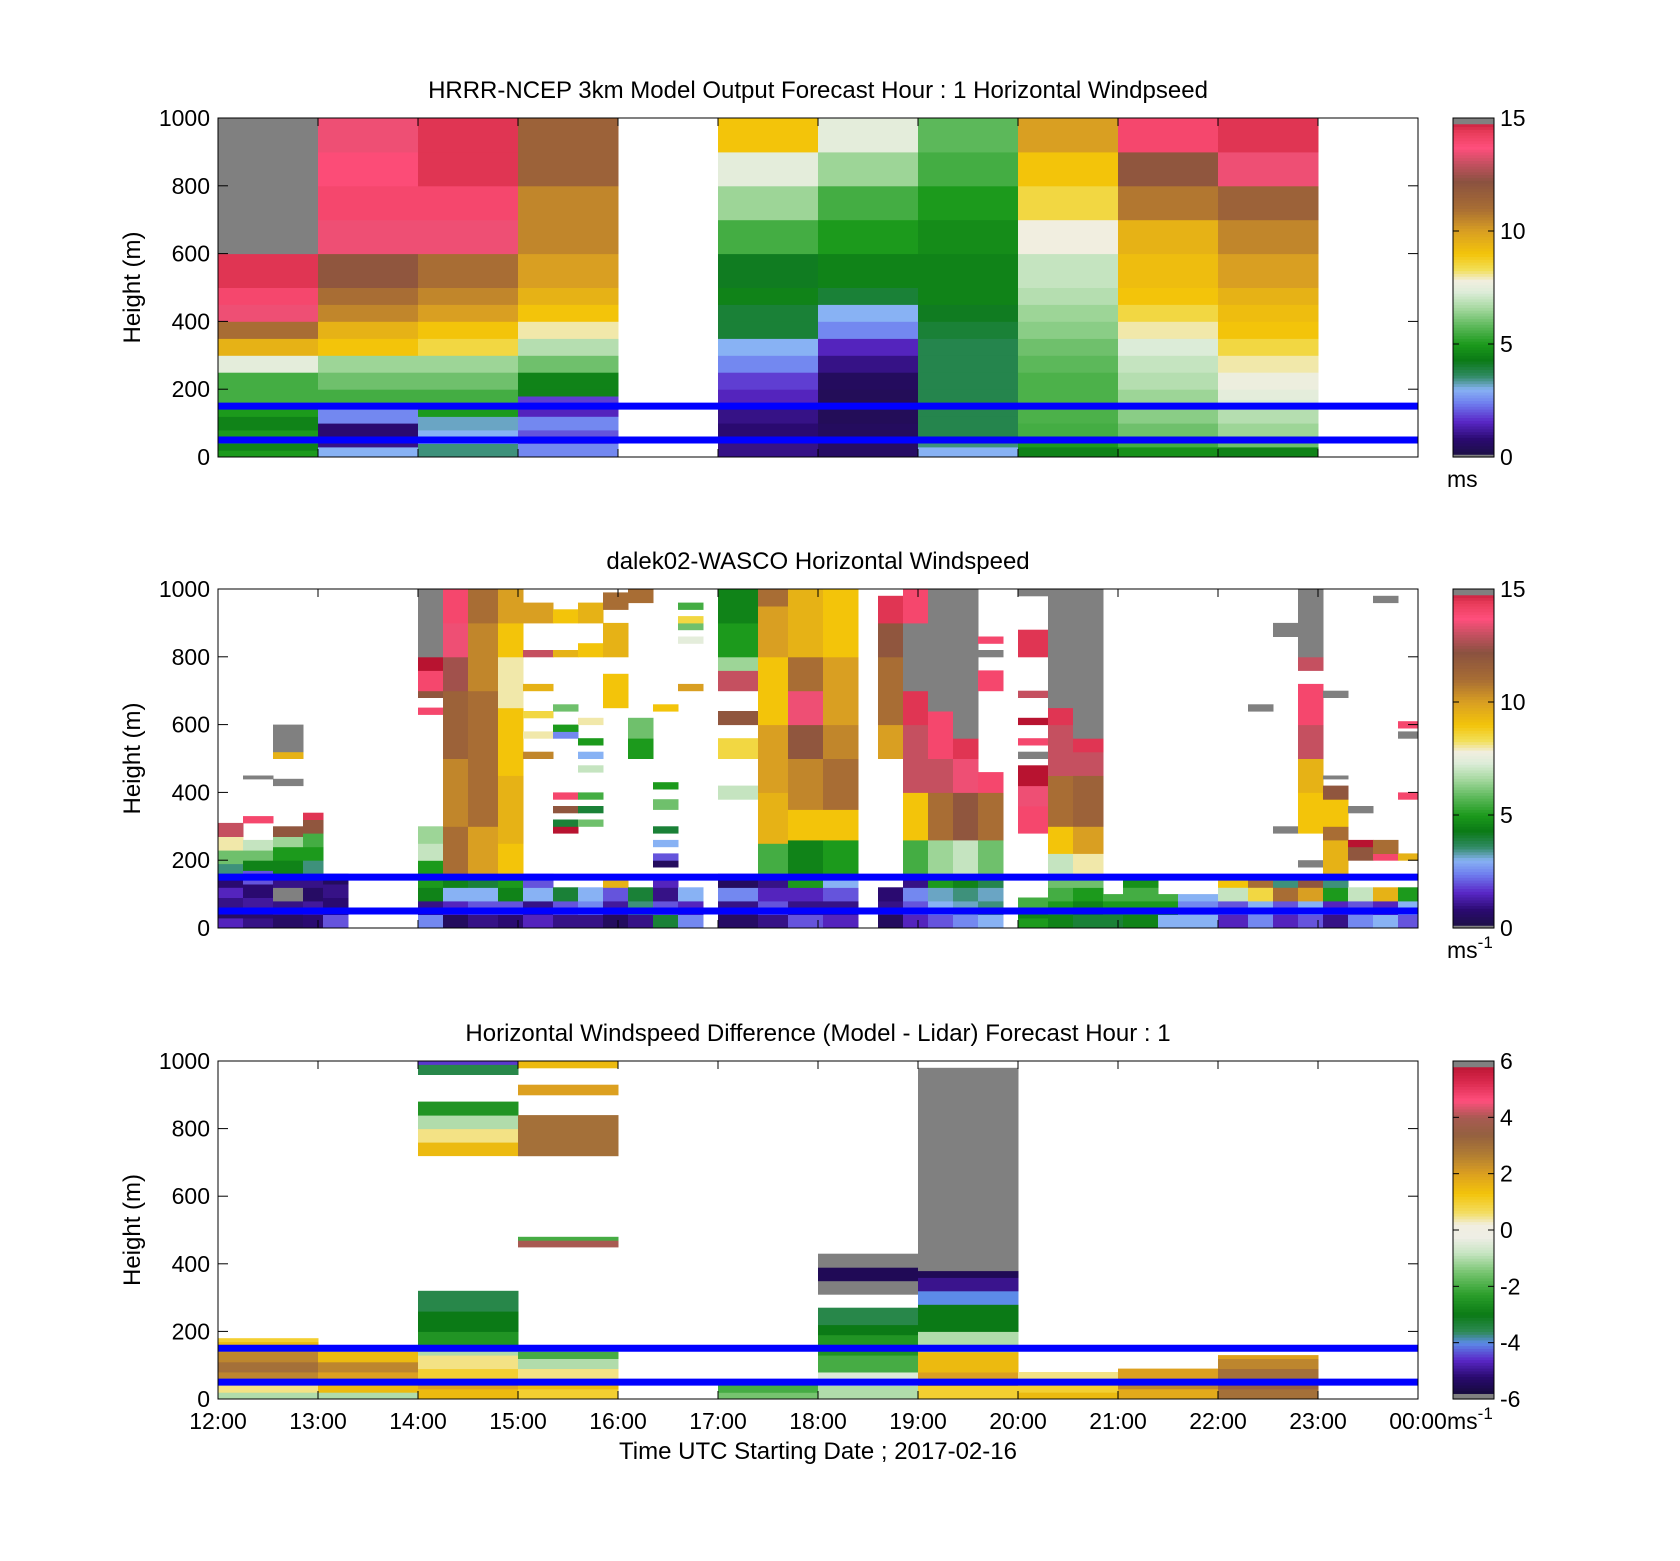 The image size is (1680, 1561). What do you see at coordinates (191, 389) in the screenshot?
I see `y-tick-label: 200` at bounding box center [191, 389].